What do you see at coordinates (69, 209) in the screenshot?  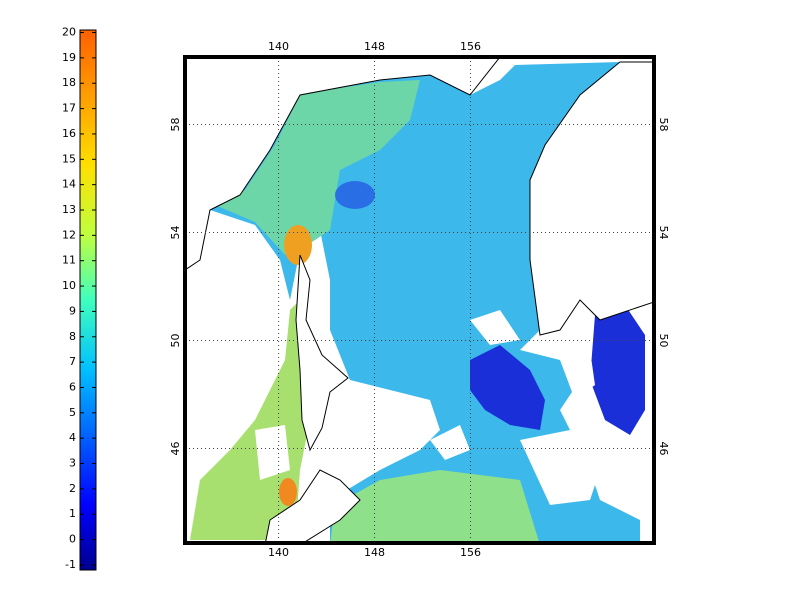 I see `colorbar-tick-label: 13` at bounding box center [69, 209].